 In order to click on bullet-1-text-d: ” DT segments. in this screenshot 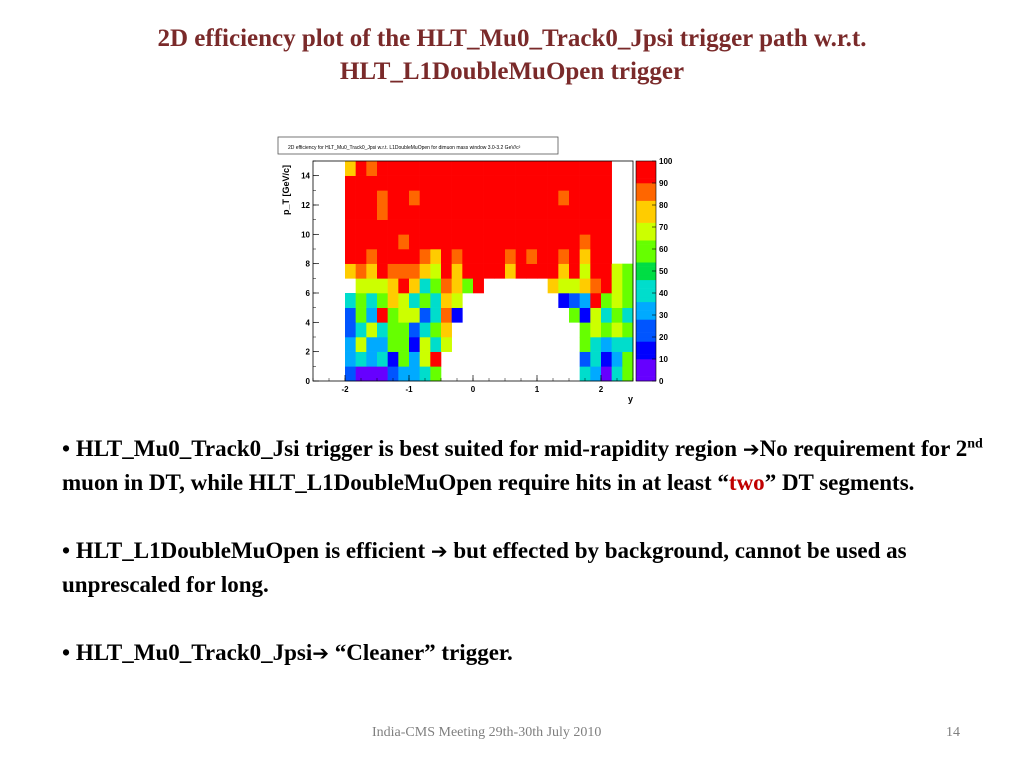, I will do `click(839, 482)`.